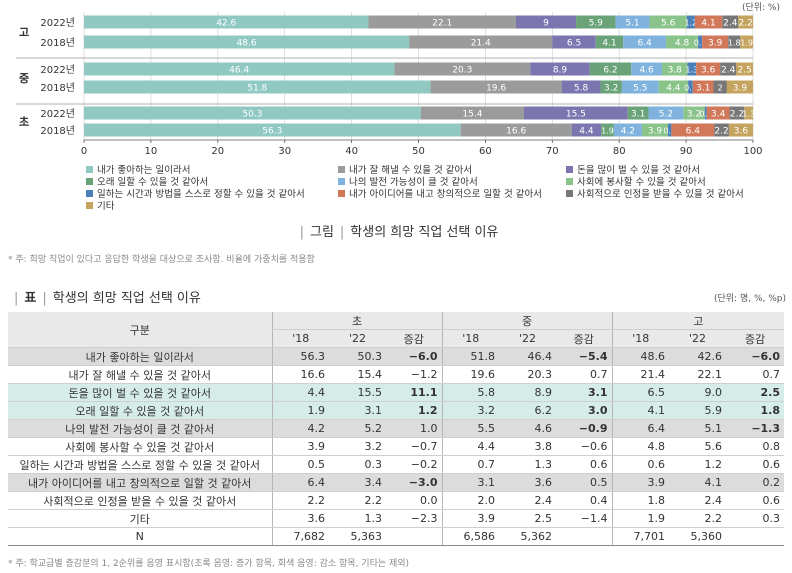  What do you see at coordinates (527, 446) in the screenshot?
I see `table-cell: 3.8` at bounding box center [527, 446].